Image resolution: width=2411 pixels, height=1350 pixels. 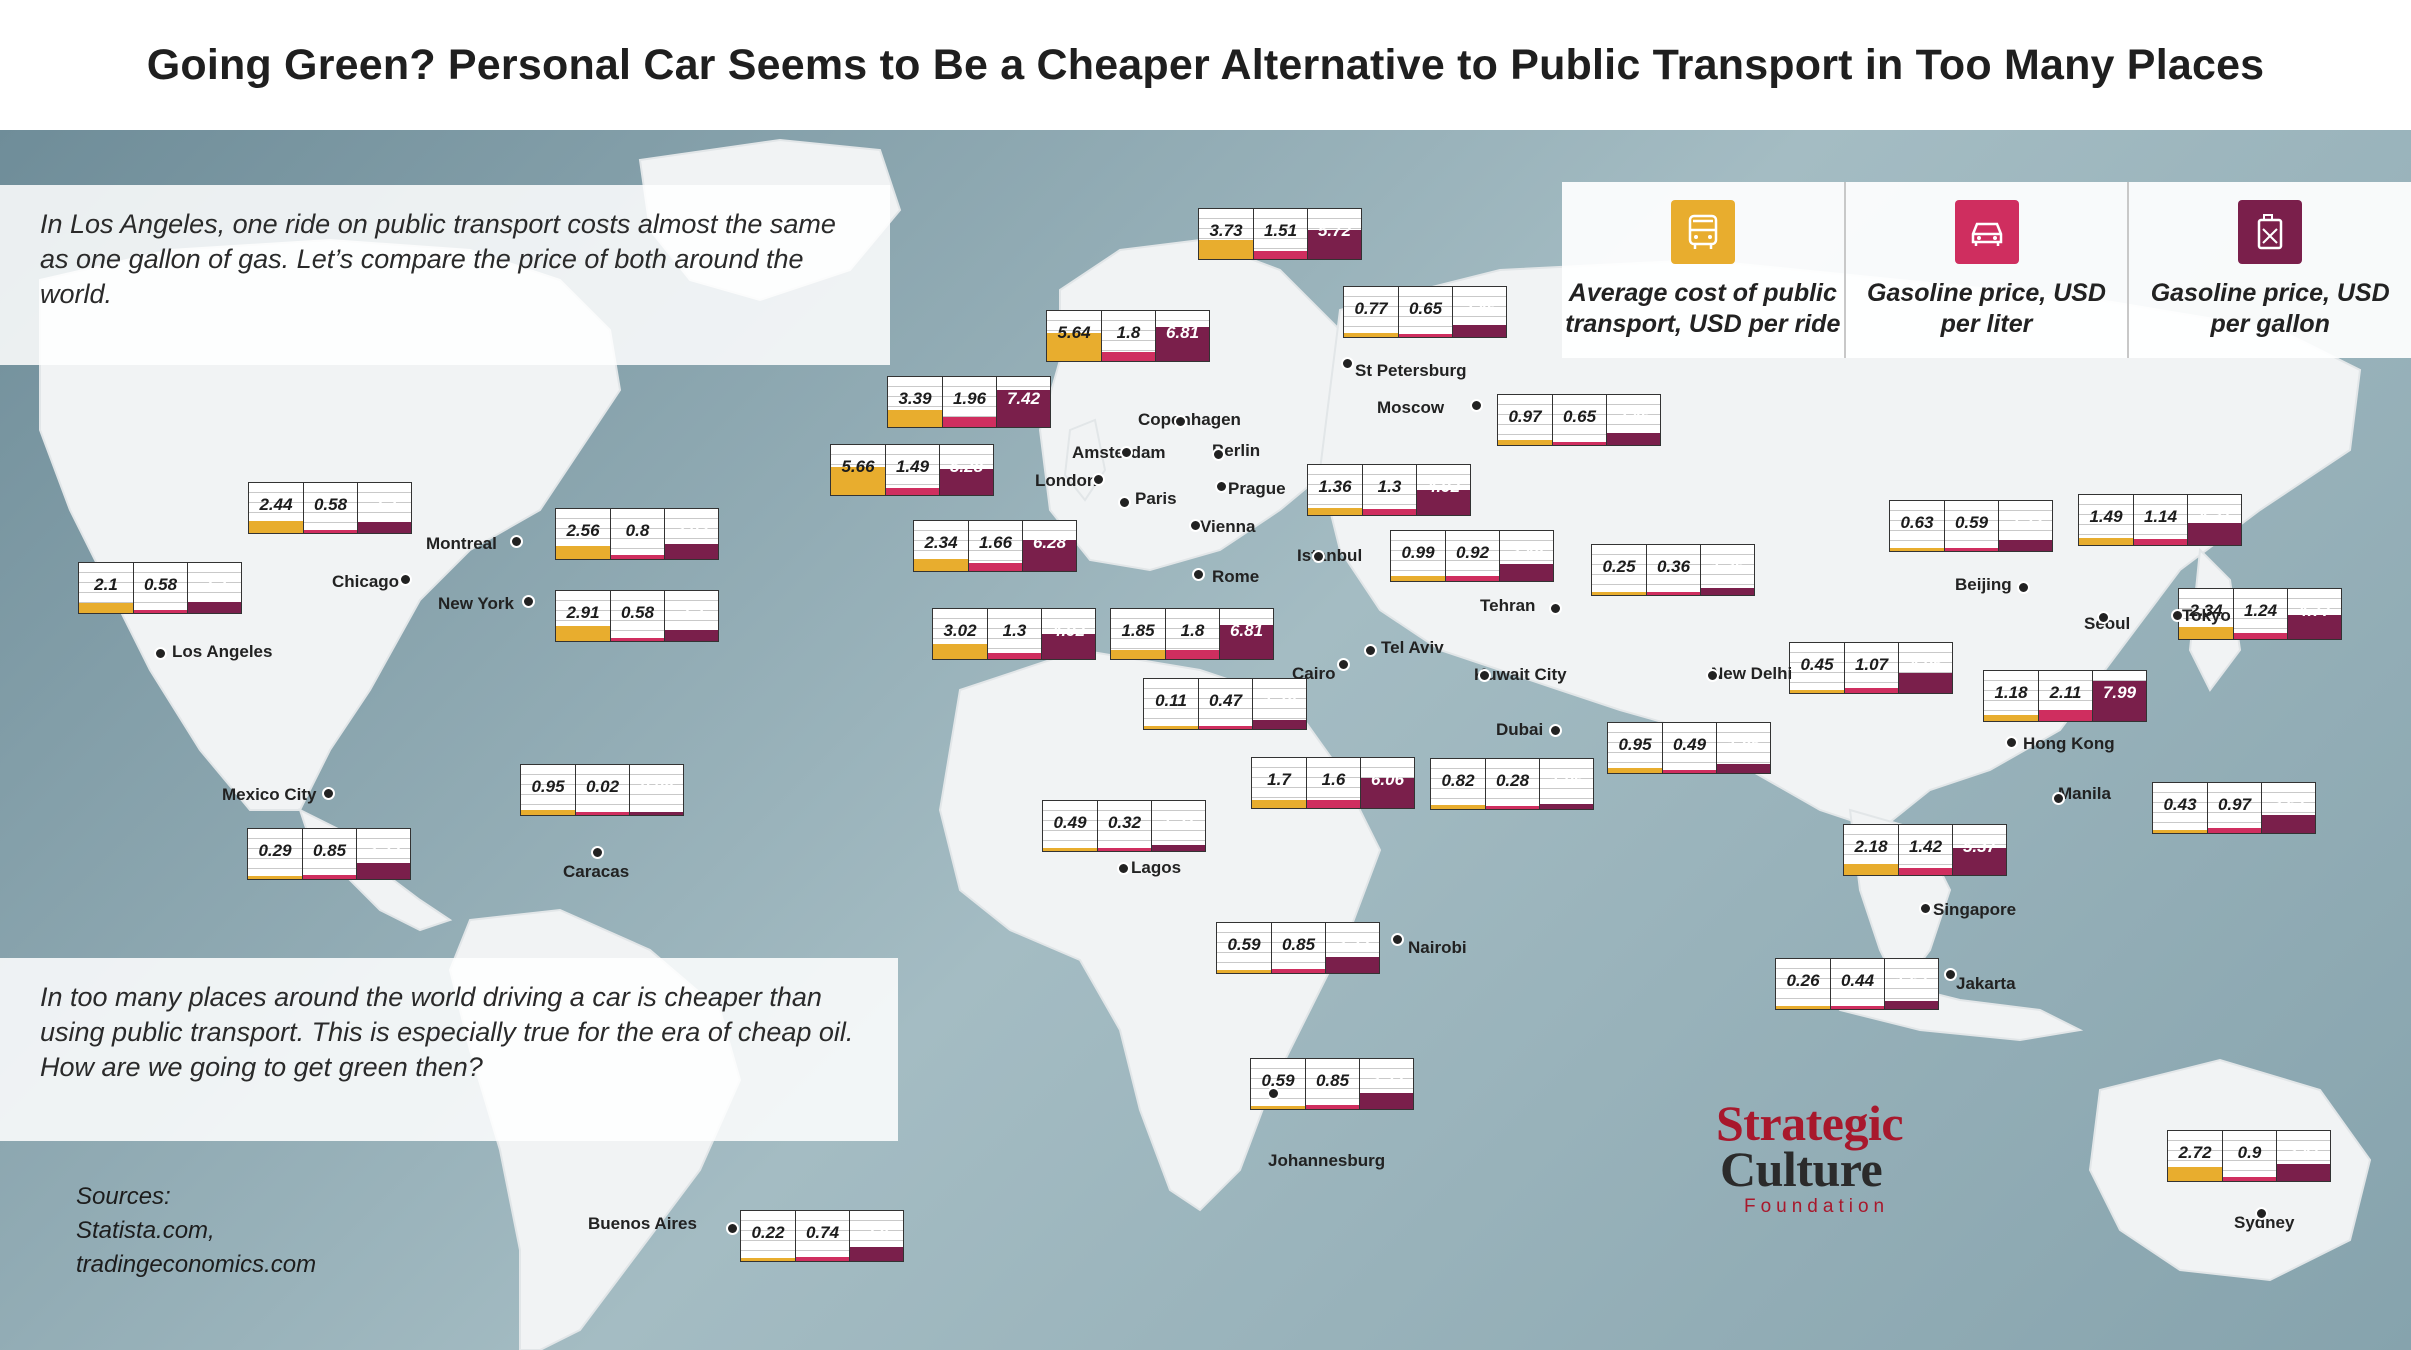 I want to click on los-angeles-gg-value: 2.2, so click(x=214, y=584).